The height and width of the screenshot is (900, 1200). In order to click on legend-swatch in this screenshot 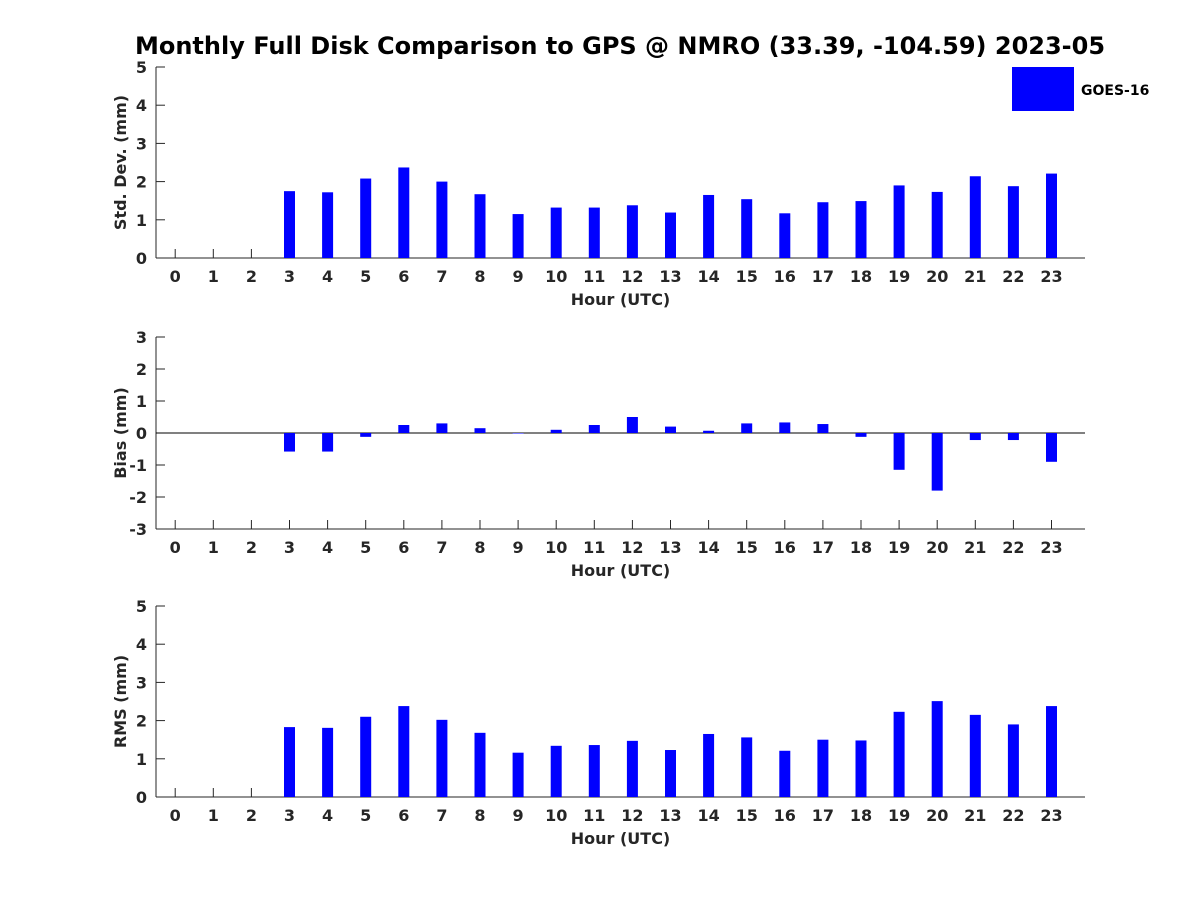, I will do `click(1043, 89)`.